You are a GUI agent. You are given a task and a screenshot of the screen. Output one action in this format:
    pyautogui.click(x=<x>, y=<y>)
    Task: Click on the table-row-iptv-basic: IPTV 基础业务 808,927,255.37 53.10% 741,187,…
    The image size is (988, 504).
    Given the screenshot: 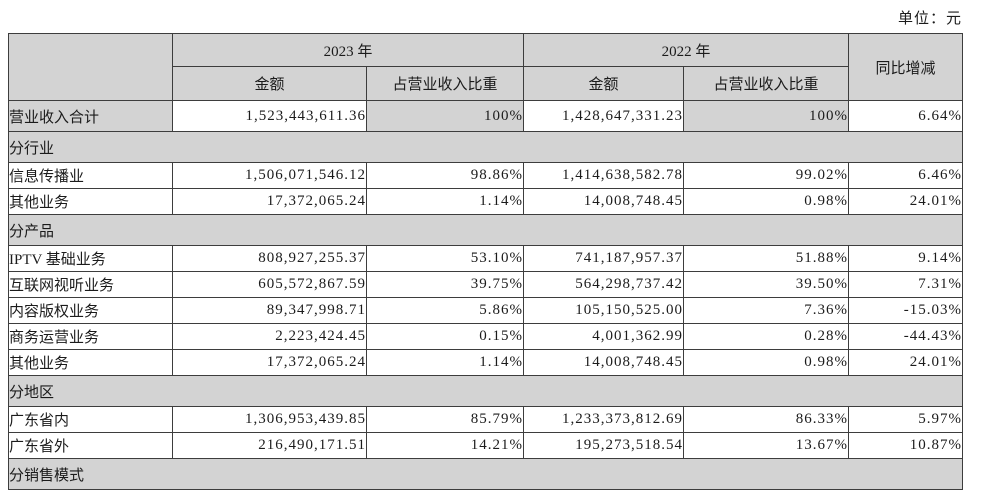 What is the action you would take?
    pyautogui.click(x=486, y=258)
    